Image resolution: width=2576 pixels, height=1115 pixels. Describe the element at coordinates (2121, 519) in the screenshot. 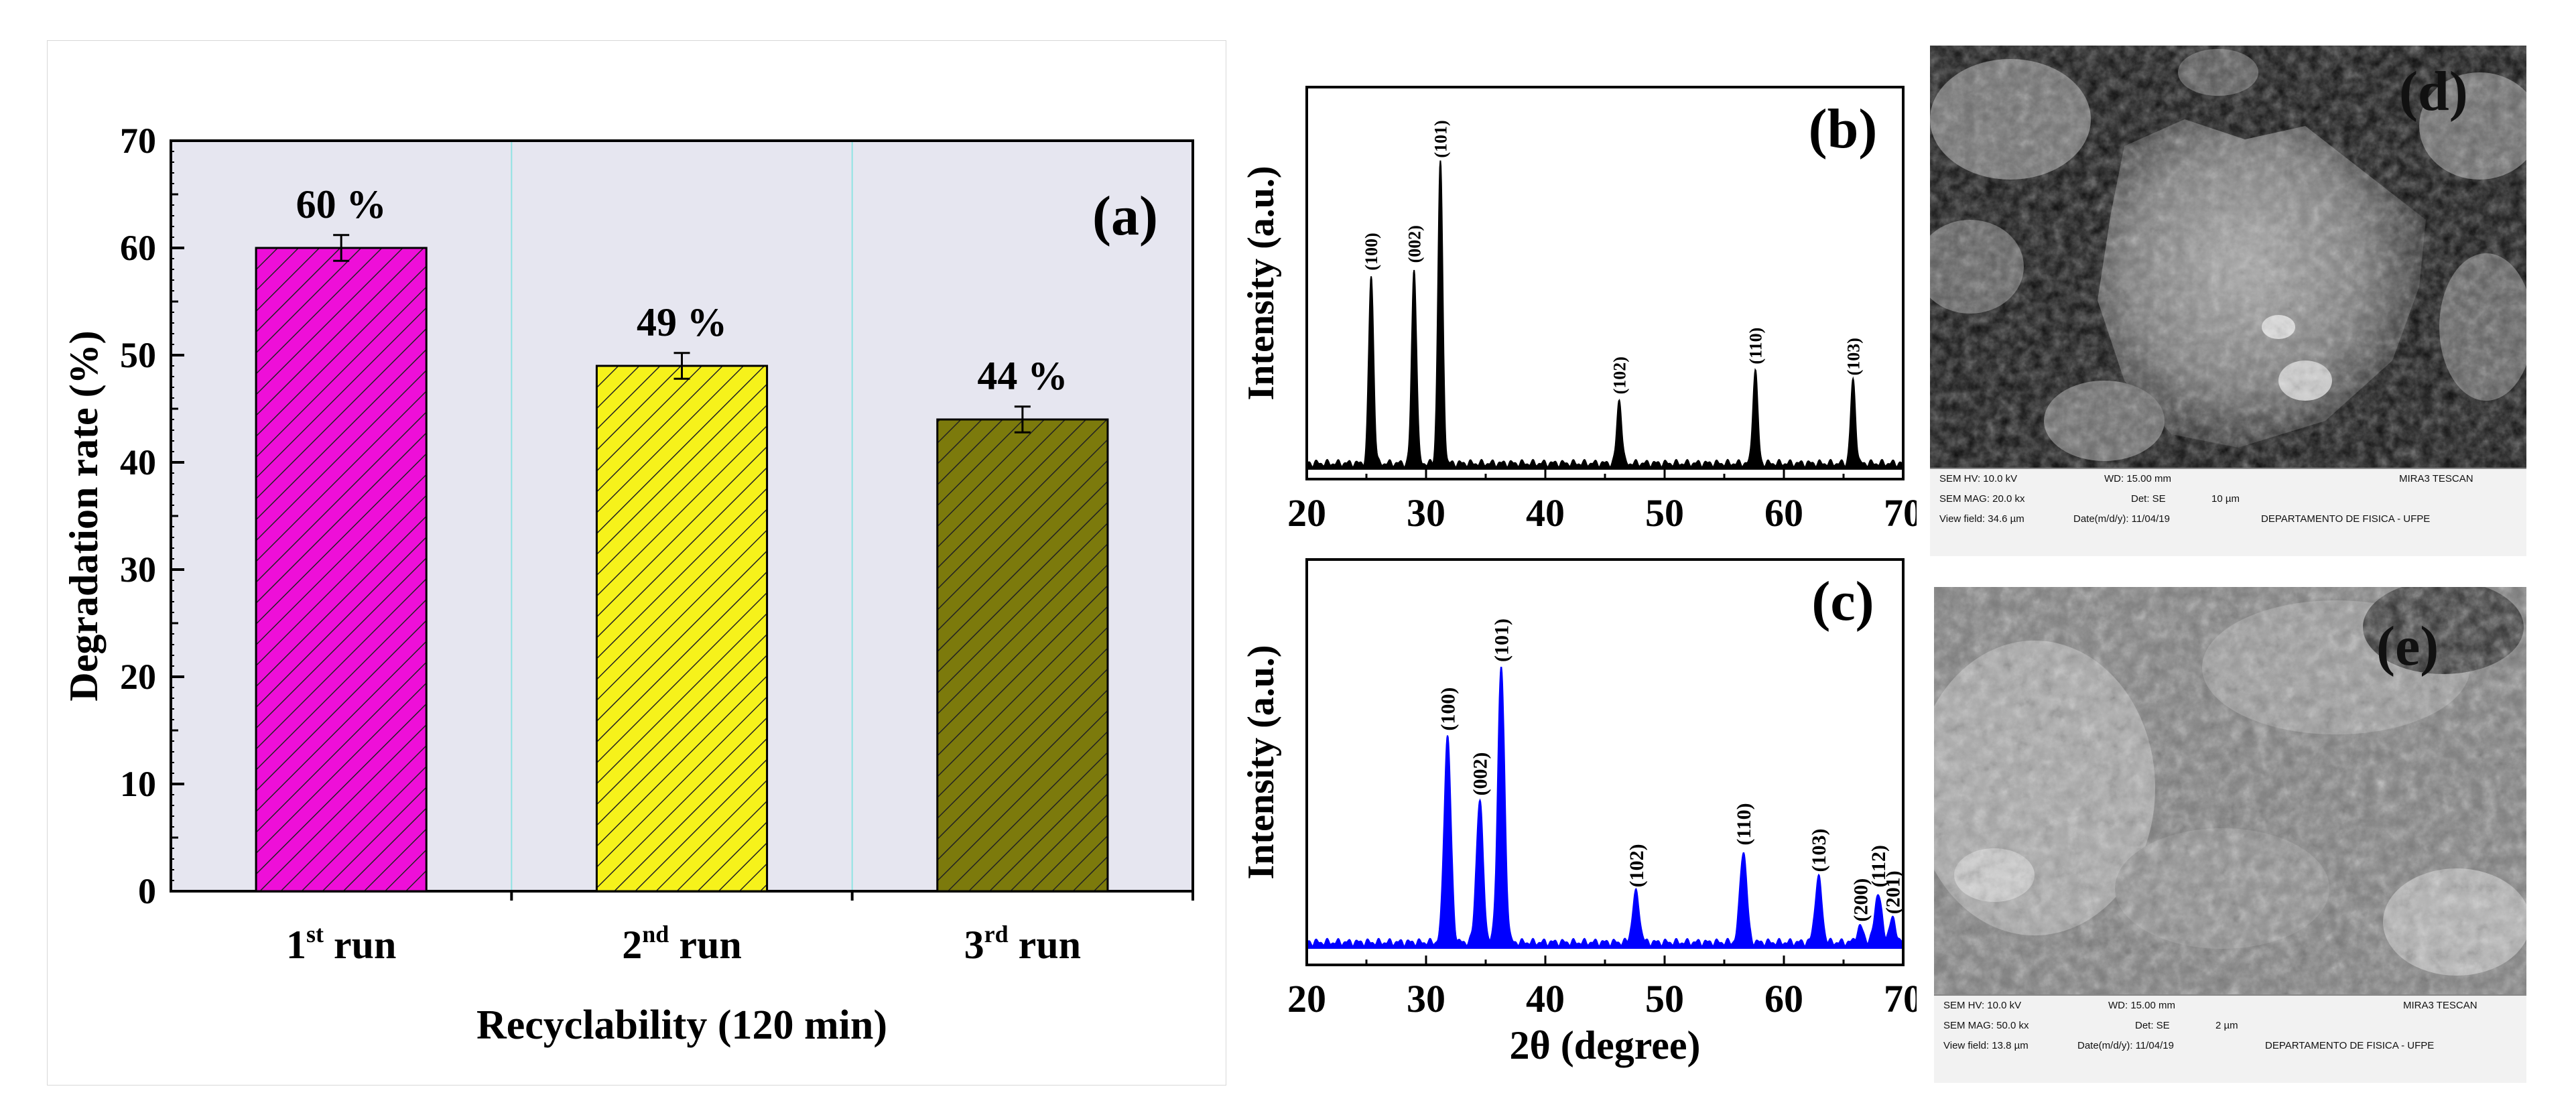

I see `sem-d-date: Date(m/d/y): 11/04/19` at that location.